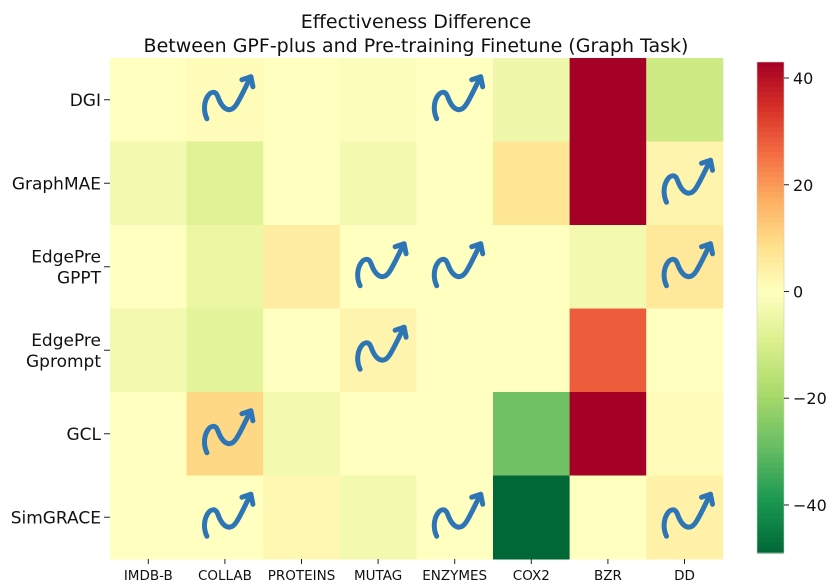 The width and height of the screenshot is (831, 580). What do you see at coordinates (454, 574) in the screenshot?
I see `x-tick-label: ENZYMES` at bounding box center [454, 574].